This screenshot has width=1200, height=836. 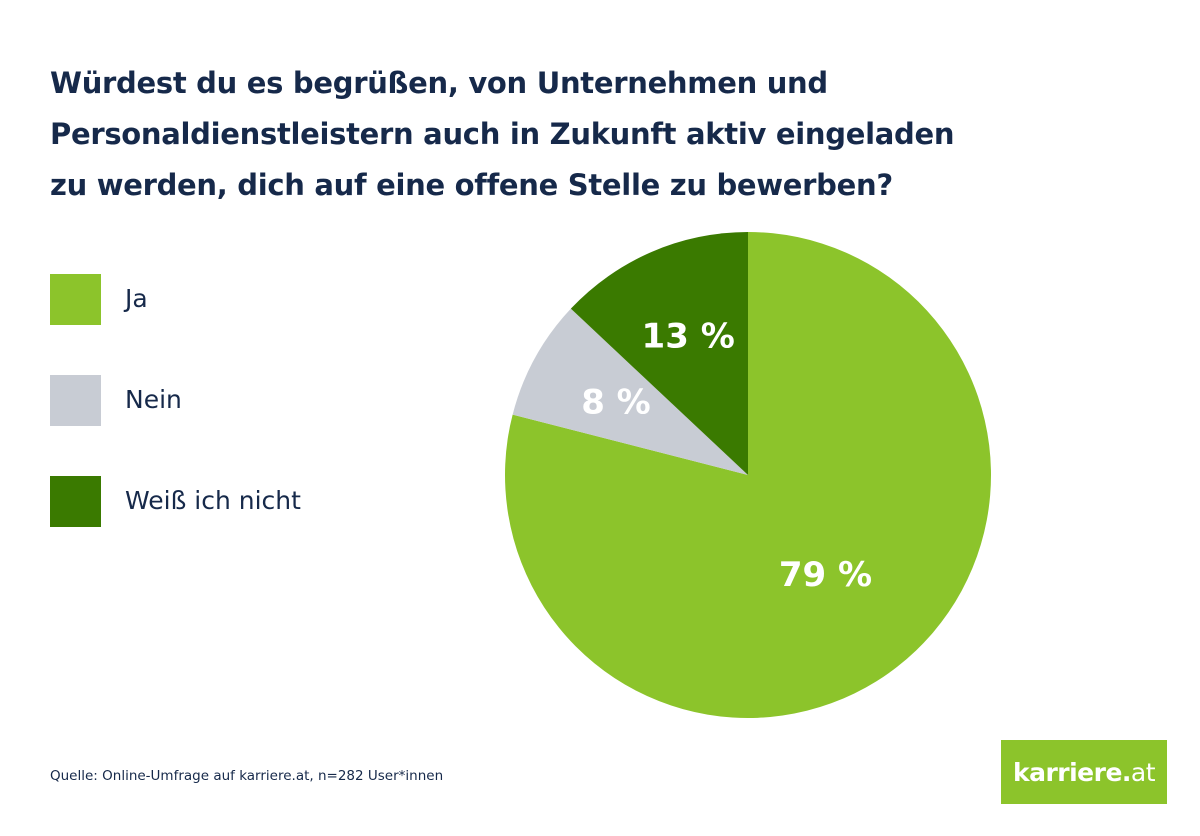 What do you see at coordinates (1071, 772) in the screenshot?
I see `logo-text-bold: karriere.` at bounding box center [1071, 772].